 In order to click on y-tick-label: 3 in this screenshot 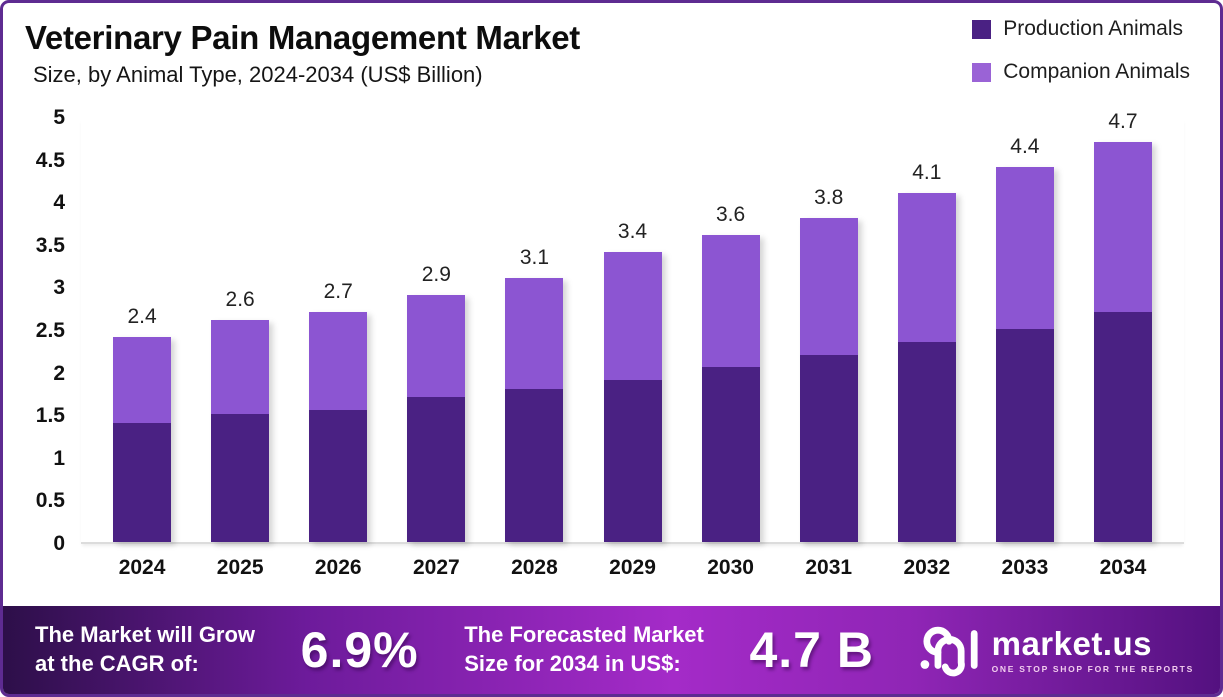, I will do `click(59, 288)`.